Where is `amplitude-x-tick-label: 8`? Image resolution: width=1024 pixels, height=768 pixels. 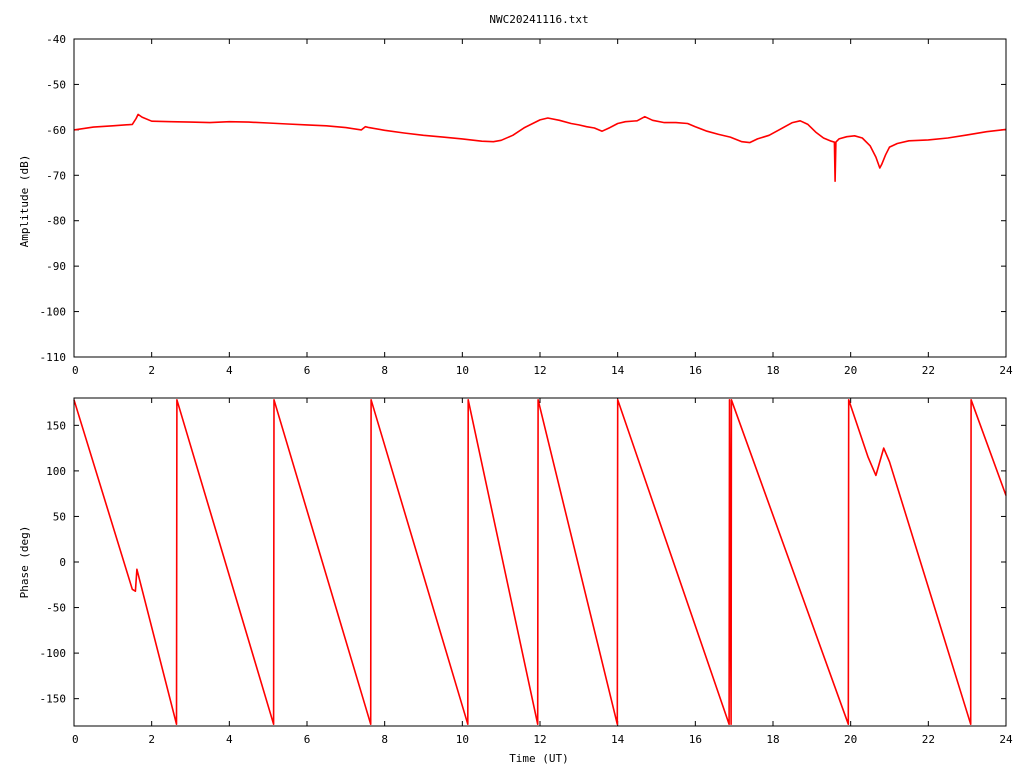 amplitude-x-tick-label: 8 is located at coordinates (384, 370).